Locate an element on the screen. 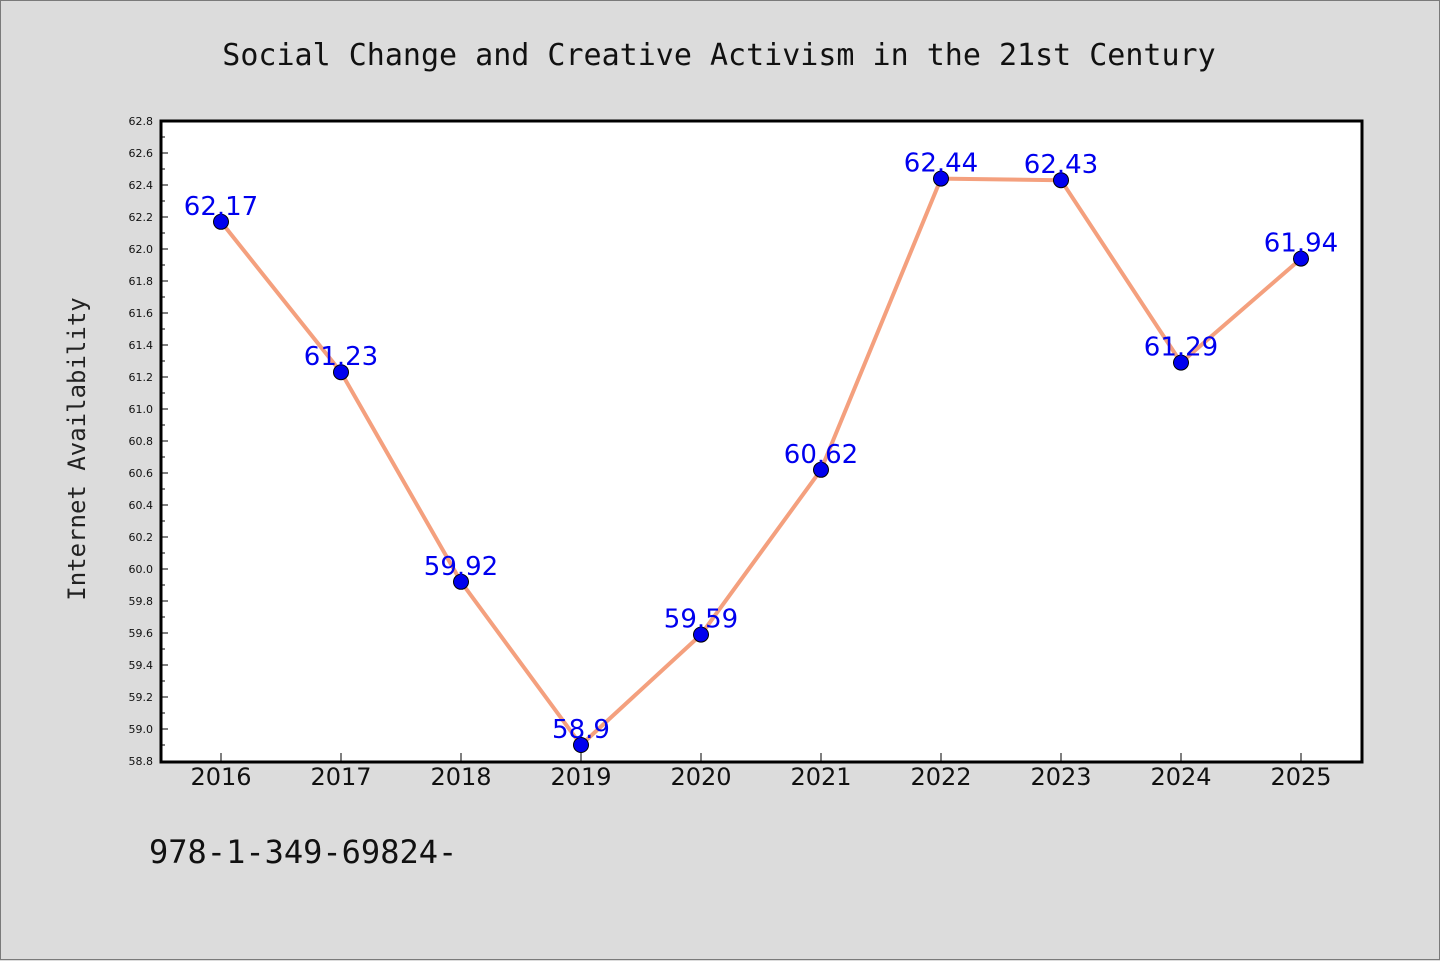 The width and height of the screenshot is (1440, 961). y-tick-label: 62.8 is located at coordinates (141, 121).